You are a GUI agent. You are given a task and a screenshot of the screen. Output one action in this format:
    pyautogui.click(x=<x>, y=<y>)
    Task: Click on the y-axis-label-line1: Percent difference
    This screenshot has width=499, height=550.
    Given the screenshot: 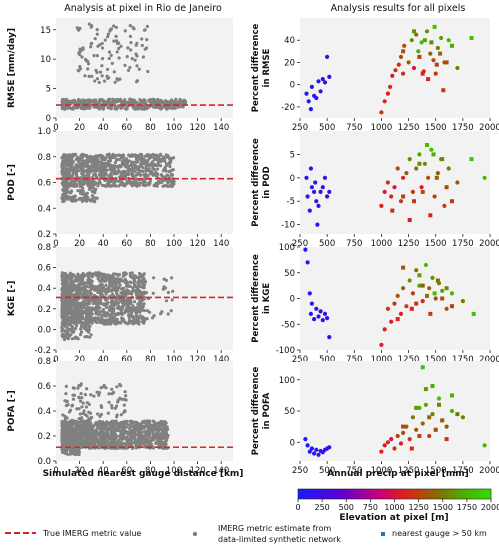 What is the action you would take?
    pyautogui.click(x=256, y=298)
    